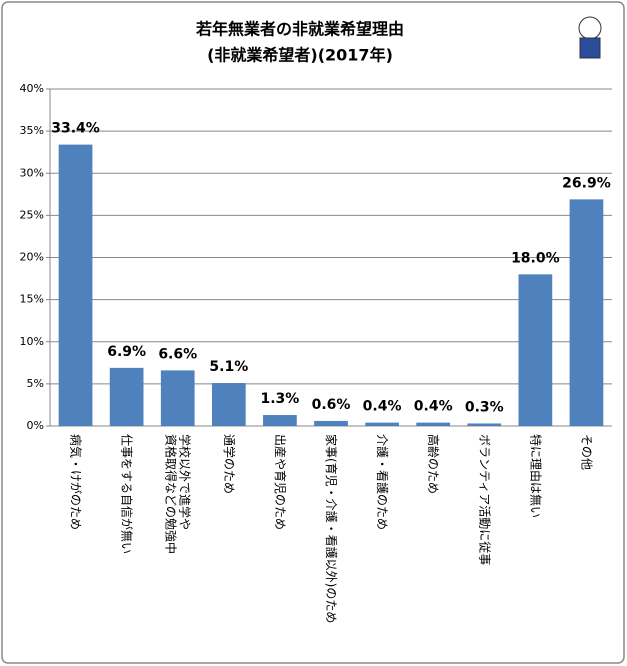 Image resolution: width=627 pixels, height=666 pixels. Describe the element at coordinates (32, 214) in the screenshot. I see `y-tick-label: 25%` at that location.